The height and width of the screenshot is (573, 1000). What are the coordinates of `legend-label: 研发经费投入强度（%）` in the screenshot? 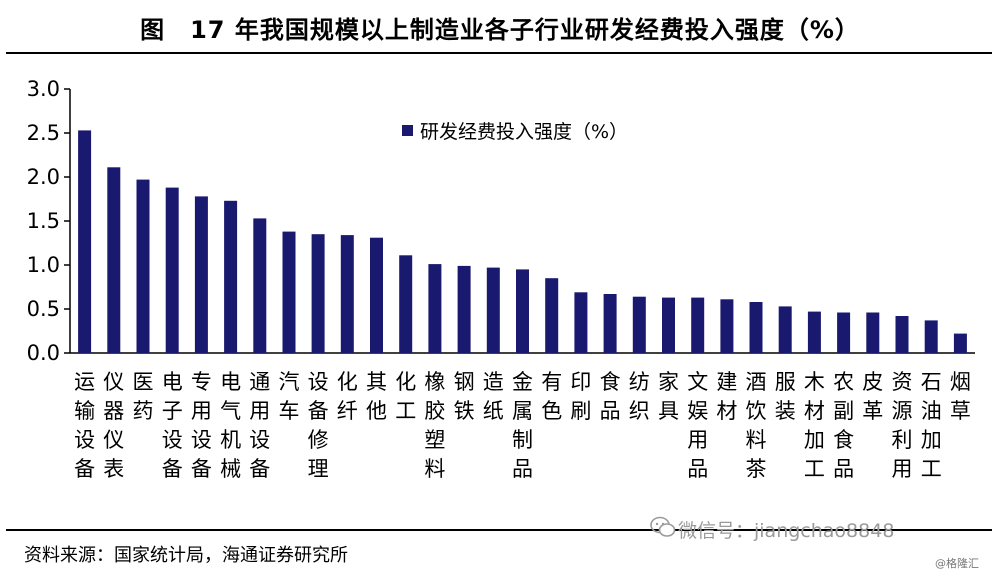 It's located at (524, 132).